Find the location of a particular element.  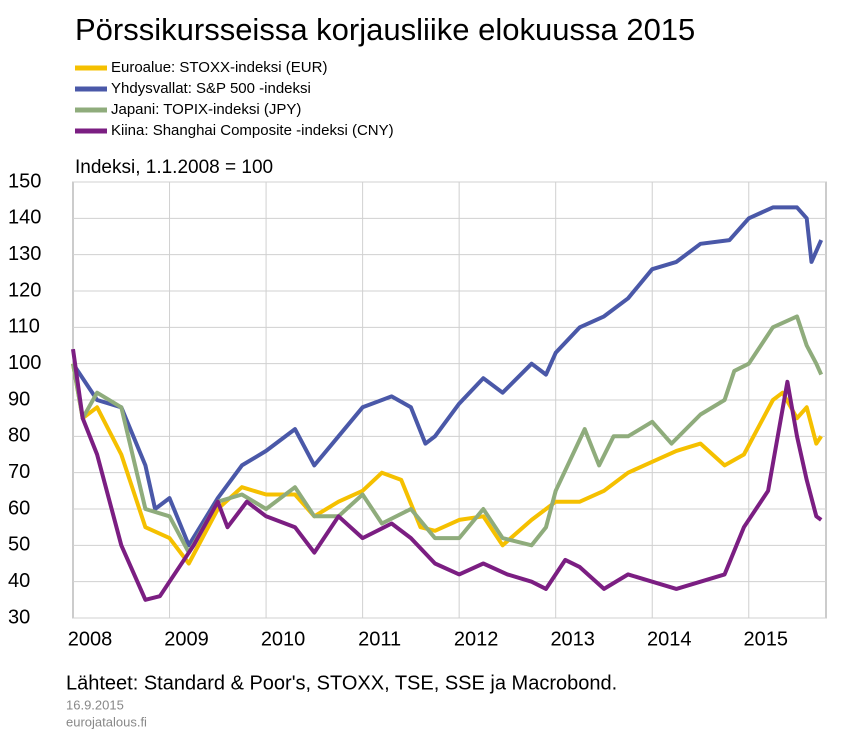

x-tick-label: 2014 is located at coordinates (669, 639).